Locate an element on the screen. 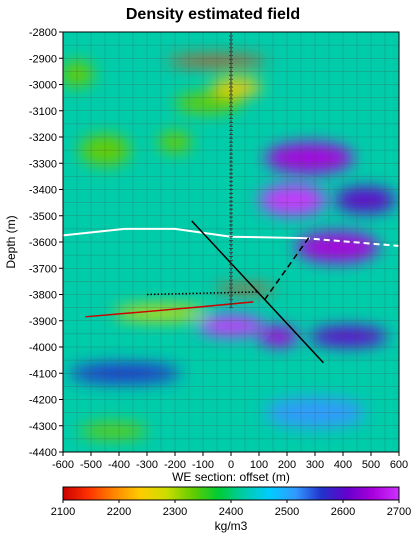 This screenshot has height=533, width=419. colorbar-tick-label: 2600 is located at coordinates (343, 512).